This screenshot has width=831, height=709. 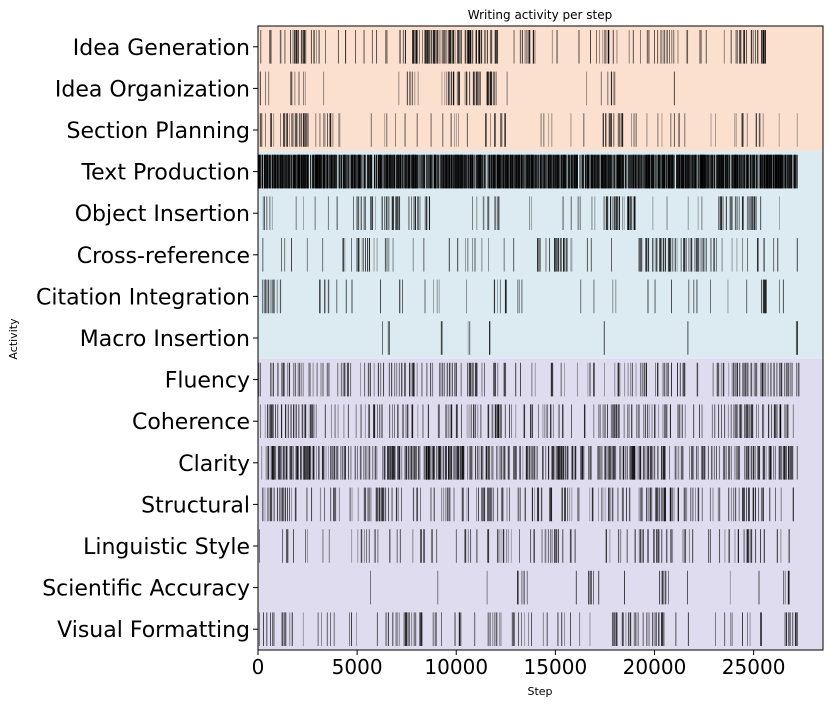 I want to click on y-axis-label: Activity, so click(x=13, y=339).